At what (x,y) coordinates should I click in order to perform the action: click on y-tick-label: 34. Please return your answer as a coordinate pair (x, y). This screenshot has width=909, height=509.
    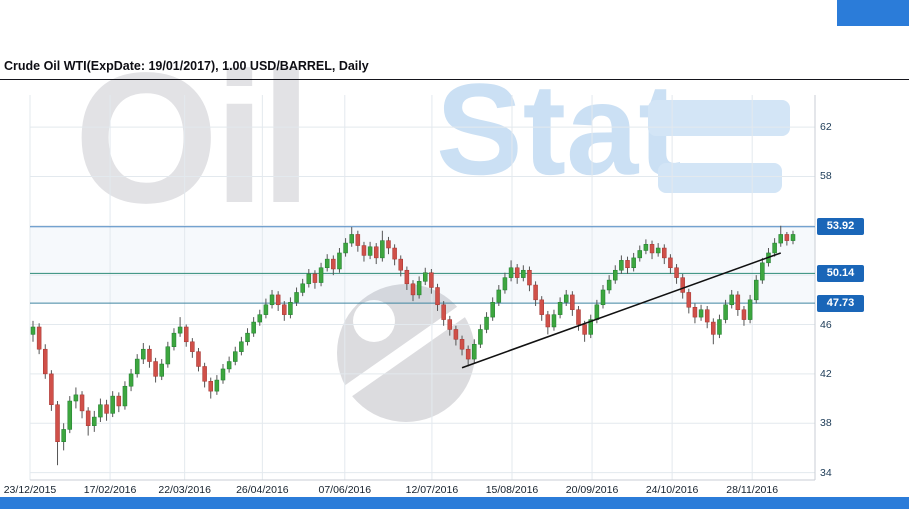
    Looking at the image, I should click on (826, 472).